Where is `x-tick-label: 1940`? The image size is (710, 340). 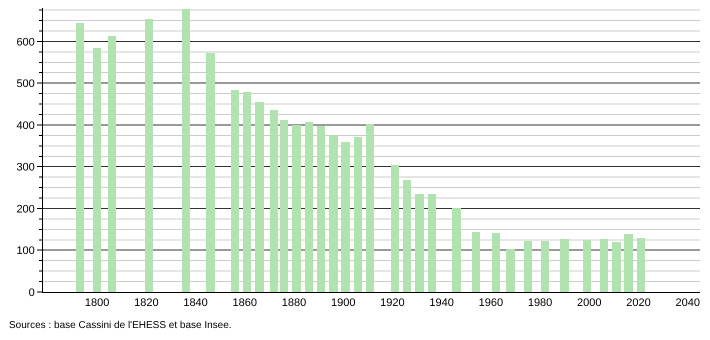
x-tick-label: 1940 is located at coordinates (441, 303).